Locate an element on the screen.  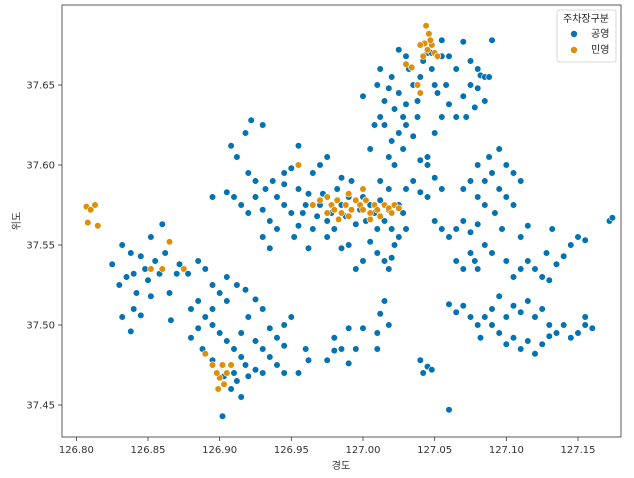
y-axis-title: 위도 is located at coordinates (16, 221).